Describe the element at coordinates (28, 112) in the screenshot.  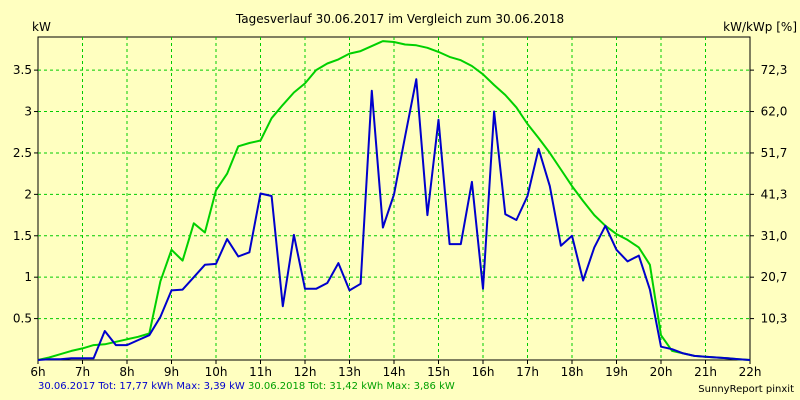
I see `y-left-tick-label: 3` at that location.